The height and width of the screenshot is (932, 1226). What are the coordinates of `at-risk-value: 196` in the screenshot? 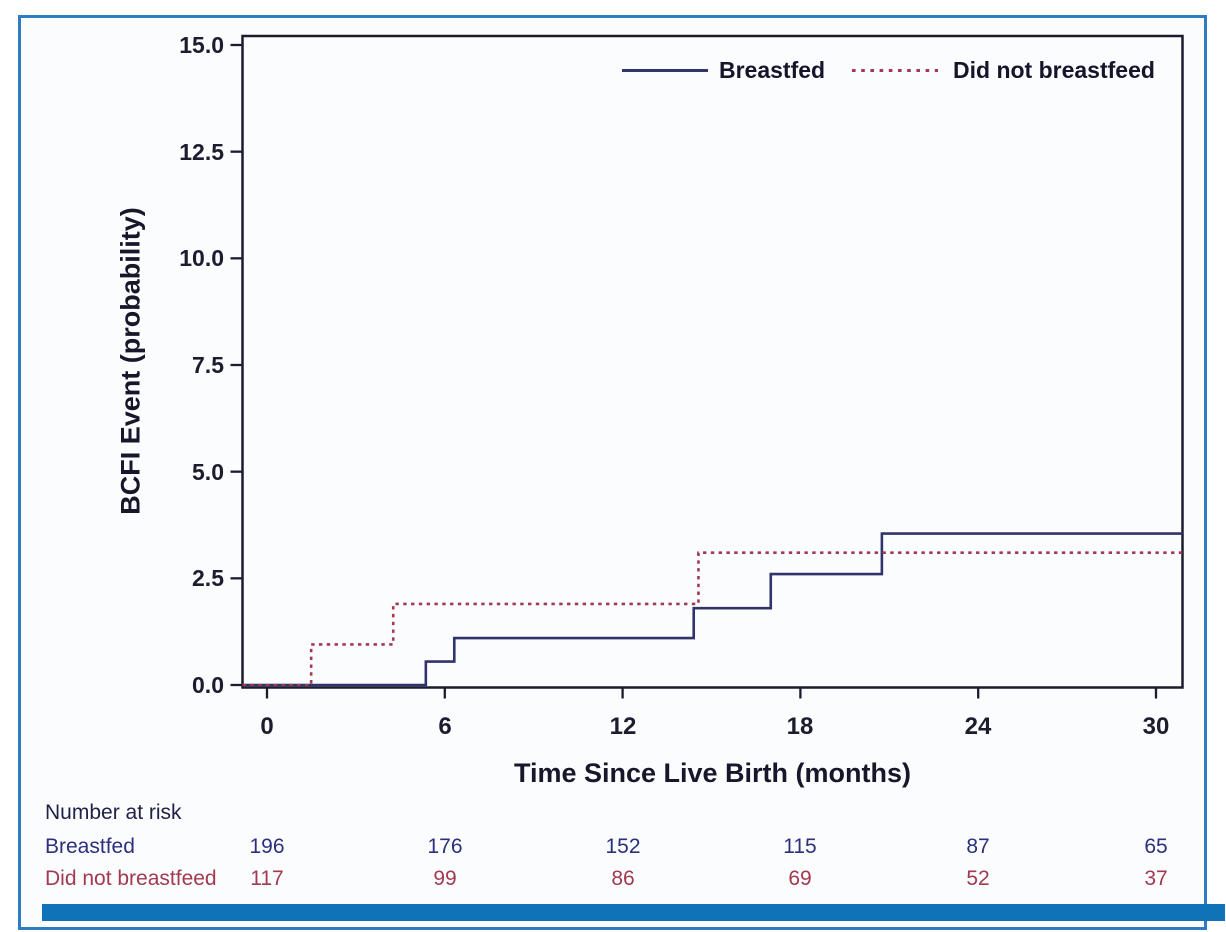 It's located at (267, 846).